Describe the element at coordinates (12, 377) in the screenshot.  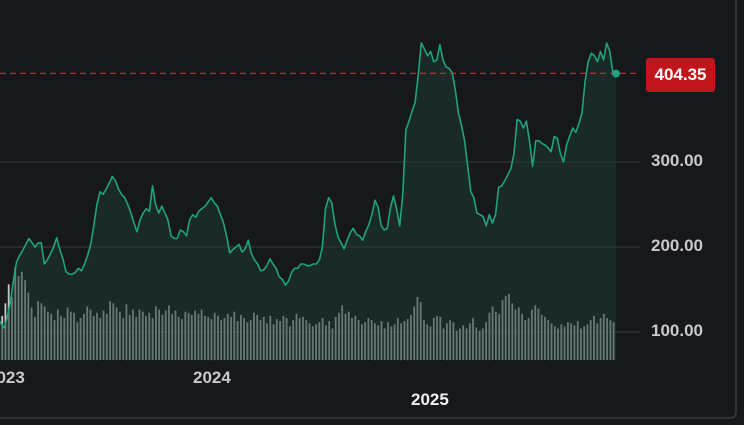
I see `x-tick-label-2023: 2023` at that location.